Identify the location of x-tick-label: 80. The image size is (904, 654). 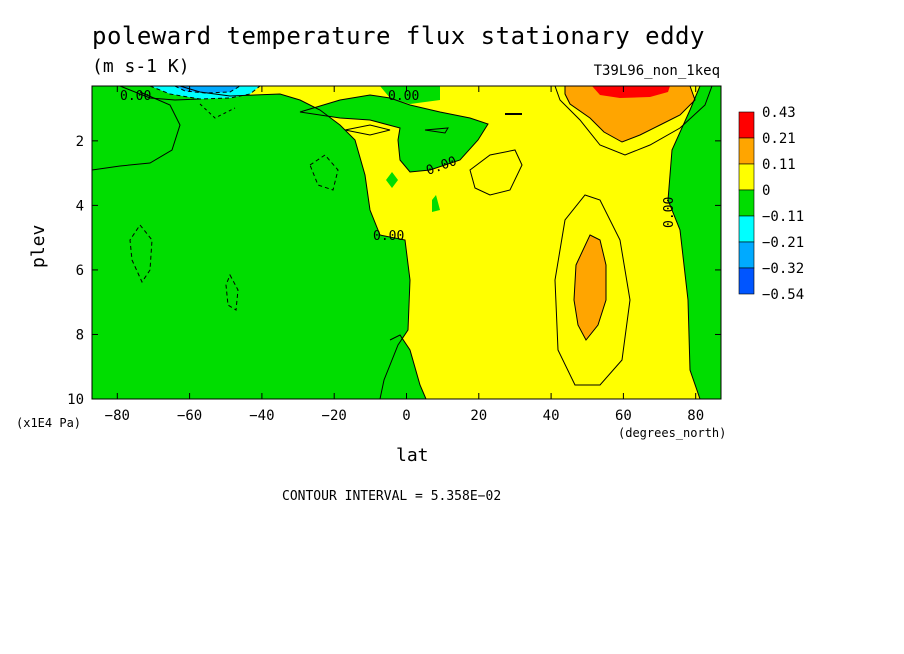
(695, 416).